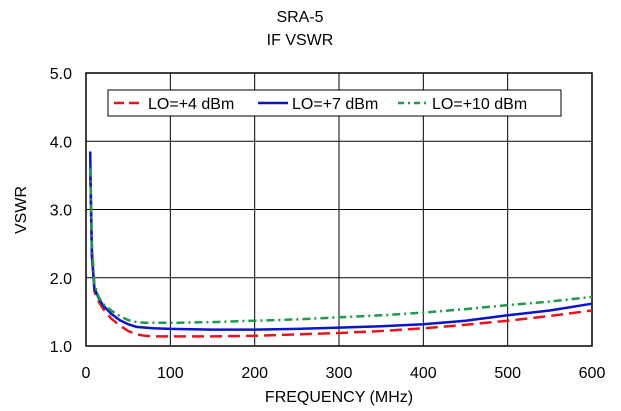  What do you see at coordinates (507, 373) in the screenshot?
I see `x-tick-label: 500` at bounding box center [507, 373].